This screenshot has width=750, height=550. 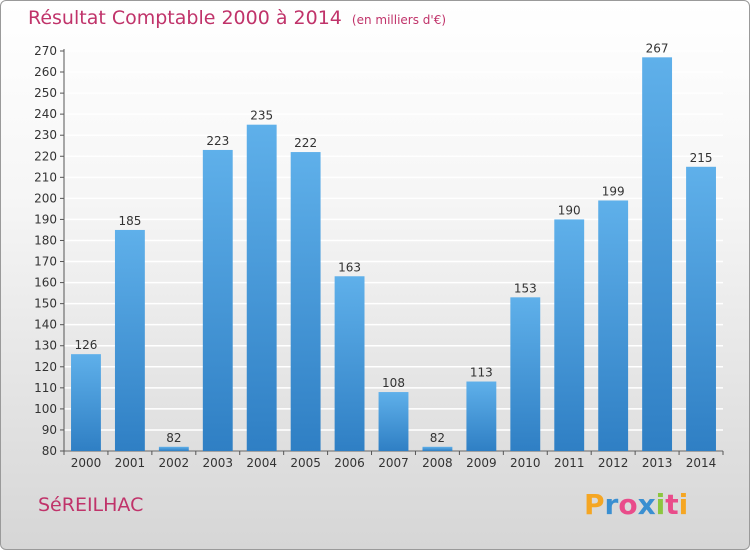 What do you see at coordinates (45, 177) in the screenshot?
I see `y-tick-label: 210` at bounding box center [45, 177].